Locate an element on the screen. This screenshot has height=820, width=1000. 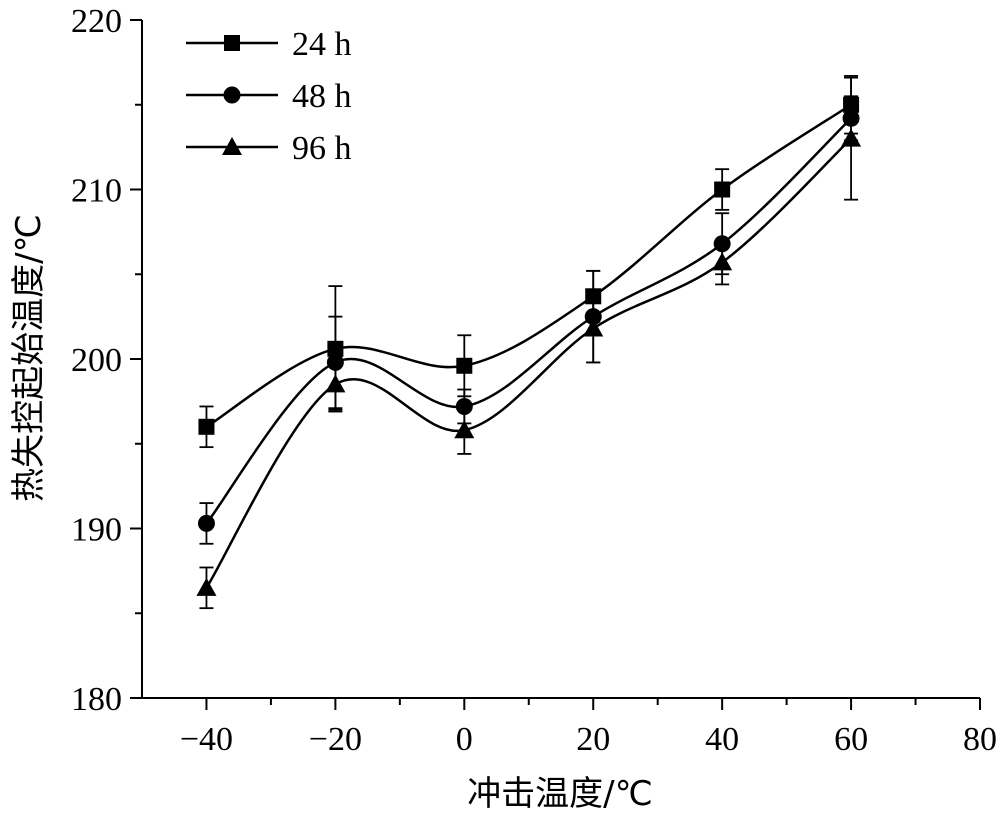
y-tick-label: 200 is located at coordinates (96, 360).